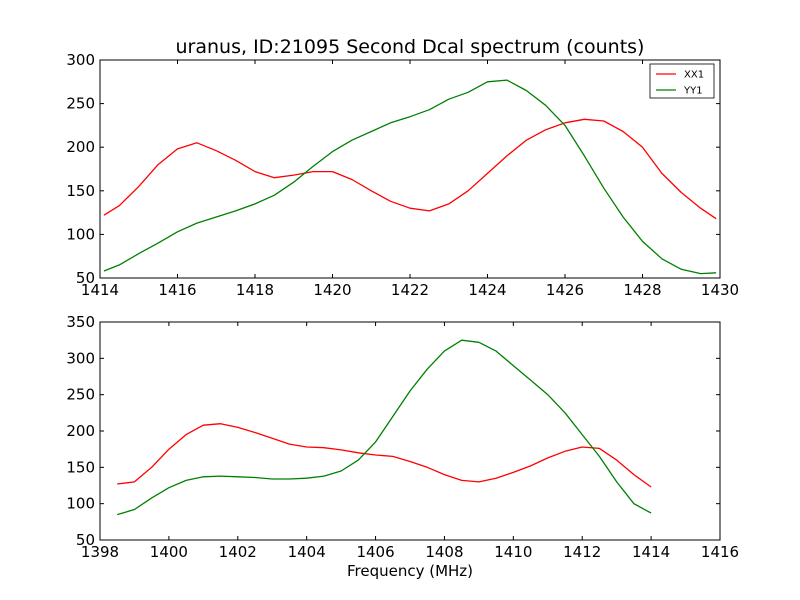  Describe the element at coordinates (375, 552) in the screenshot. I see `x-tick-label: 1406` at that location.